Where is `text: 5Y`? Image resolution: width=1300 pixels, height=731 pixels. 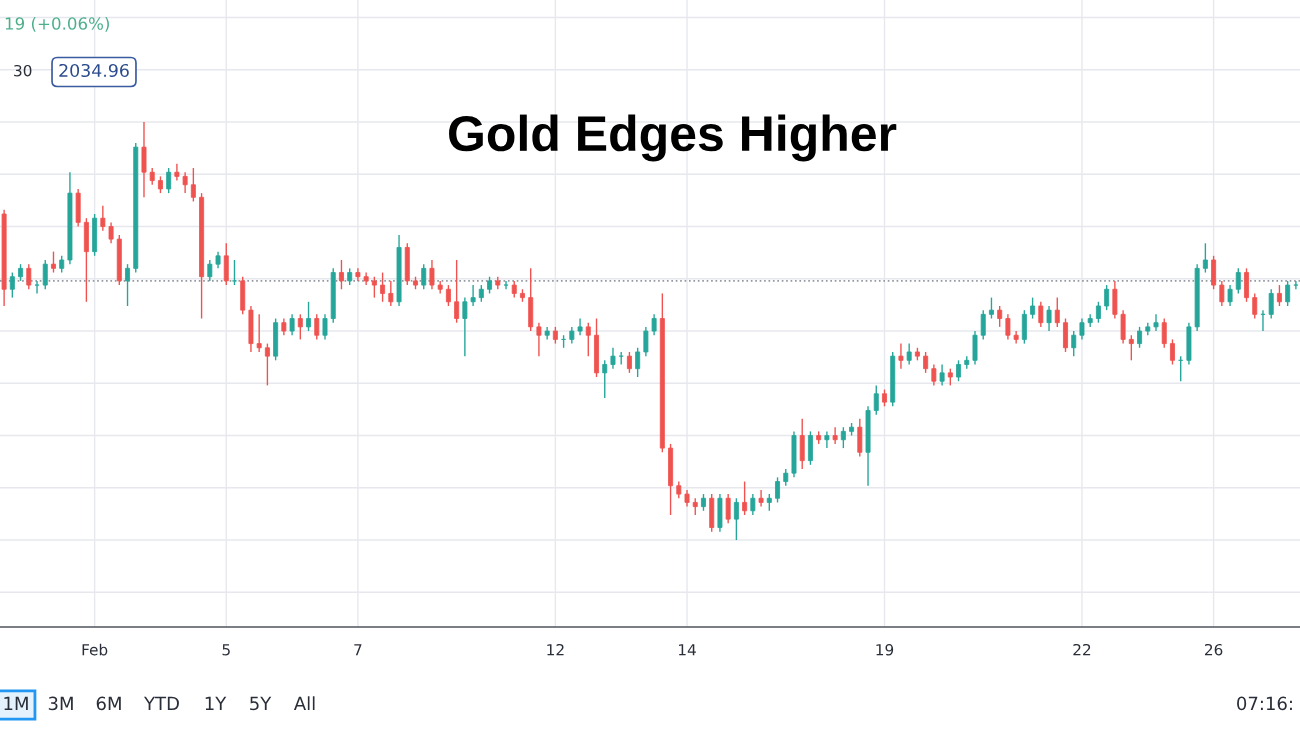 text: 5Y is located at coordinates (261, 703).